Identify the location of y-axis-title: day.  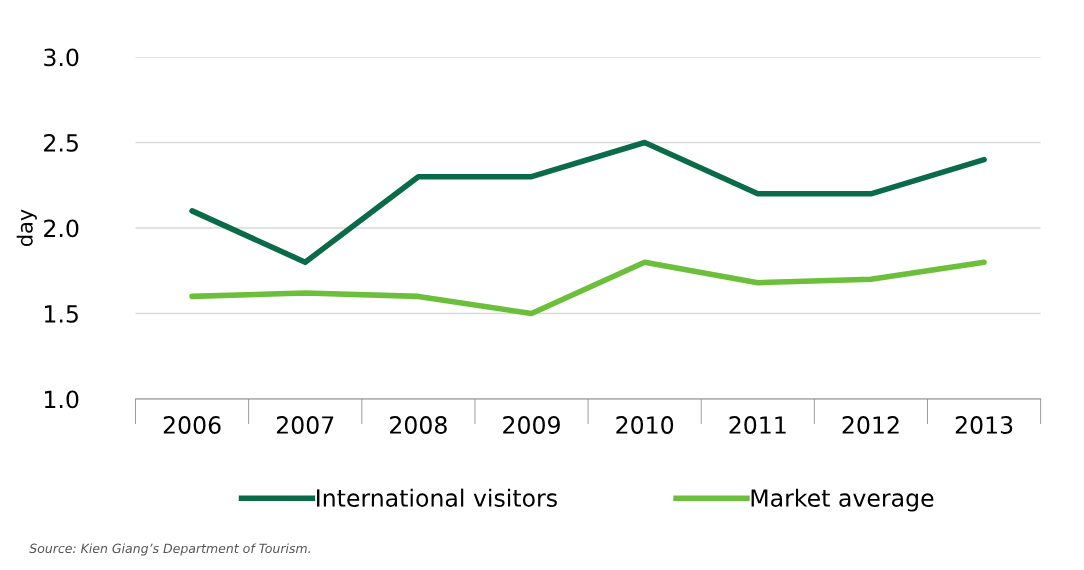
(26, 228).